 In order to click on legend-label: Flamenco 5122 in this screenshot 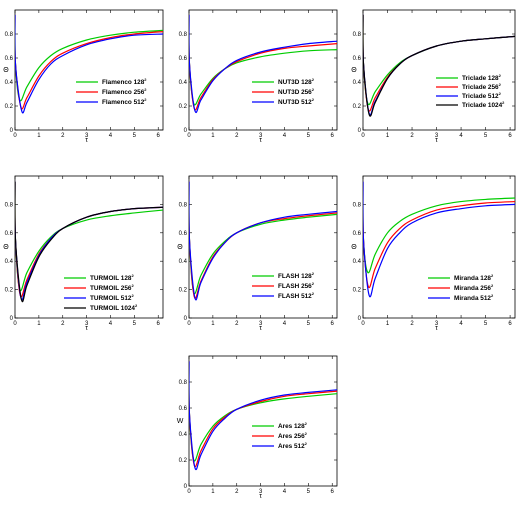, I will do `click(124, 101)`.